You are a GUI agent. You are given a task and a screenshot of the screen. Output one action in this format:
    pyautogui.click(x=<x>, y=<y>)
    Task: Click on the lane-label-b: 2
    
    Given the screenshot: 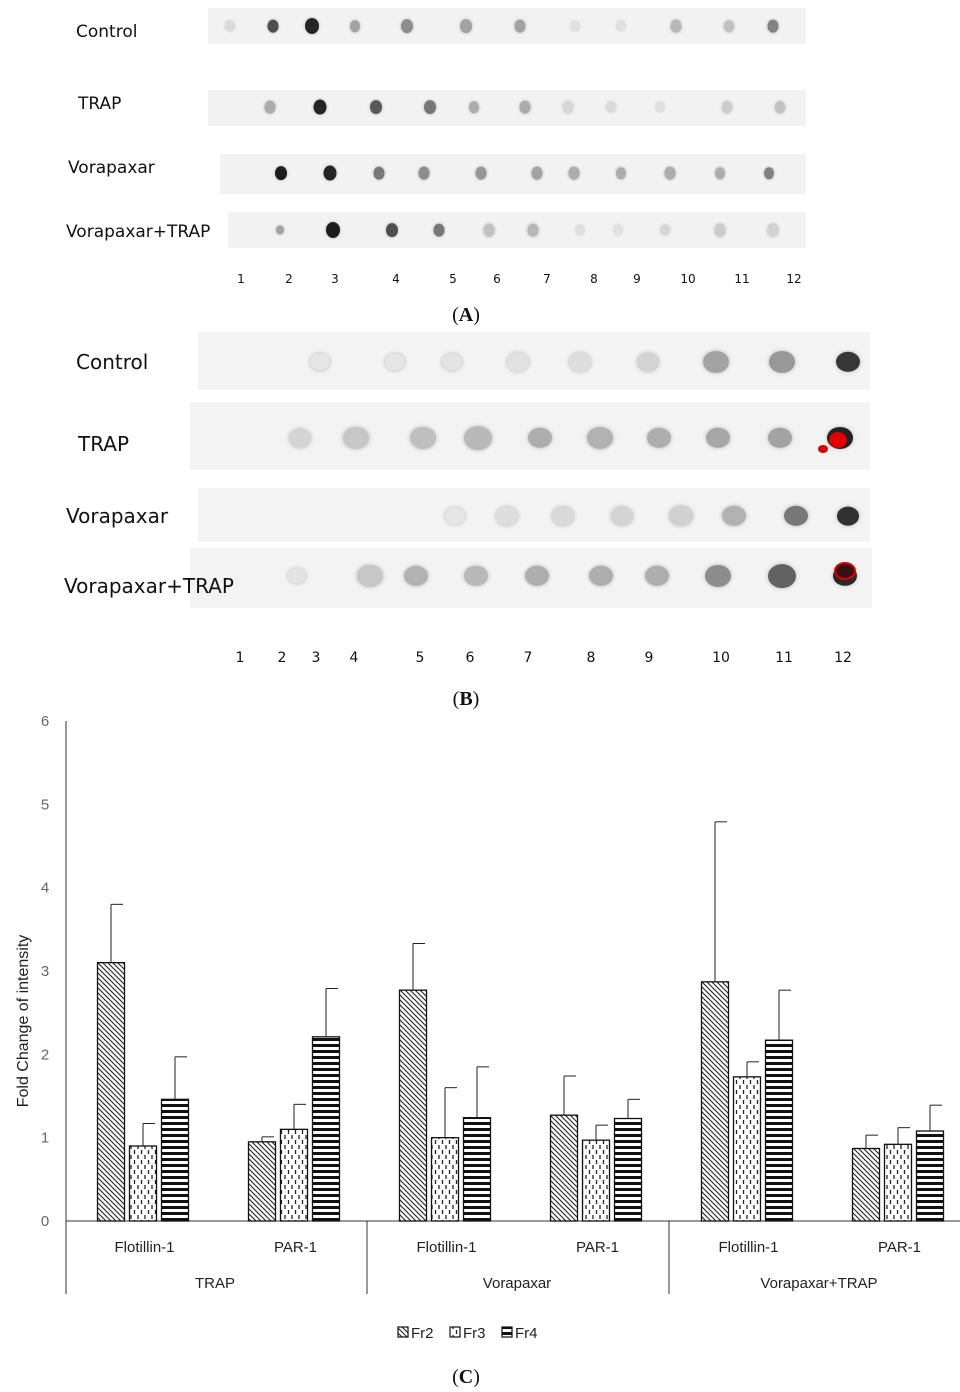 What is the action you would take?
    pyautogui.click(x=282, y=658)
    